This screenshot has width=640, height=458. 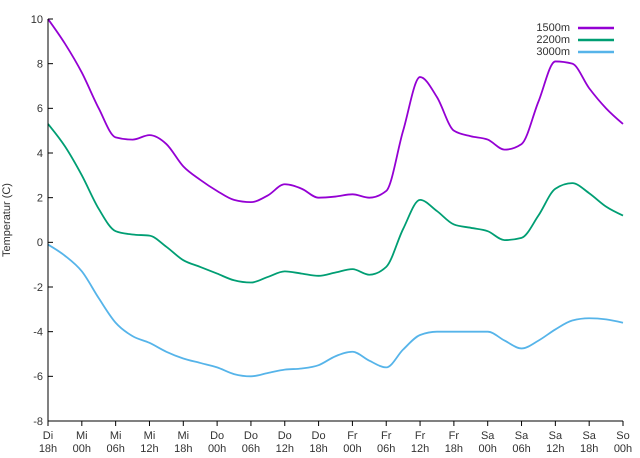 What do you see at coordinates (115, 442) in the screenshot?
I see `x-tick-label: Mi 06h` at bounding box center [115, 442].